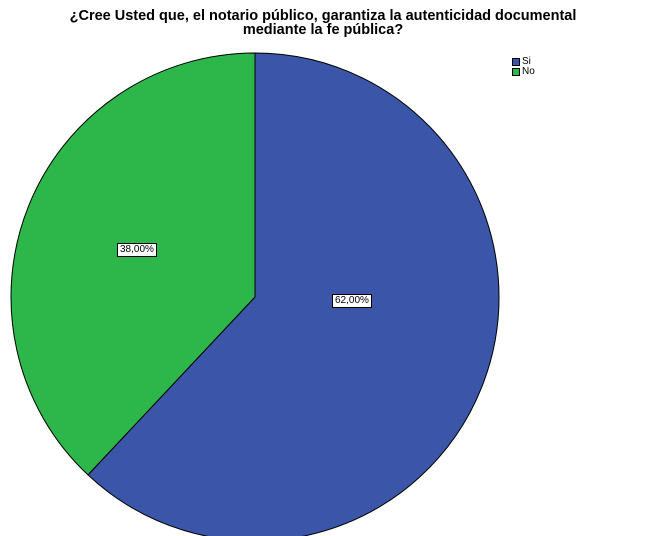  Describe the element at coordinates (516, 72) in the screenshot. I see `legend-swatch-no` at that location.